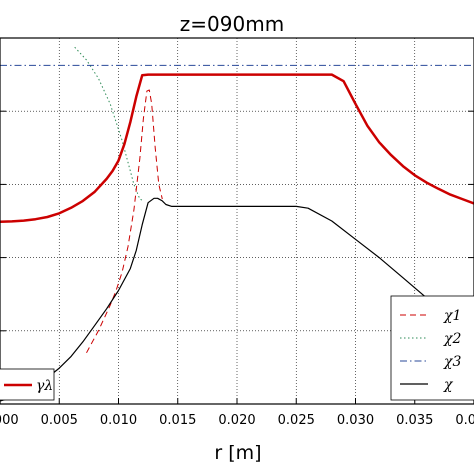 Image resolution: width=474 pixels, height=474 pixels. I want to click on legend-entries: χ1 χ2 χ3 χ, so click(430, 350).